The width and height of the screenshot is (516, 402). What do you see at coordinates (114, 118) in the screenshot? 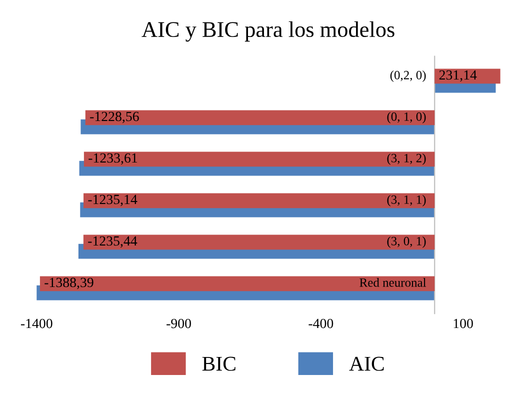
I see `data-label: -1228,56` at bounding box center [114, 118].